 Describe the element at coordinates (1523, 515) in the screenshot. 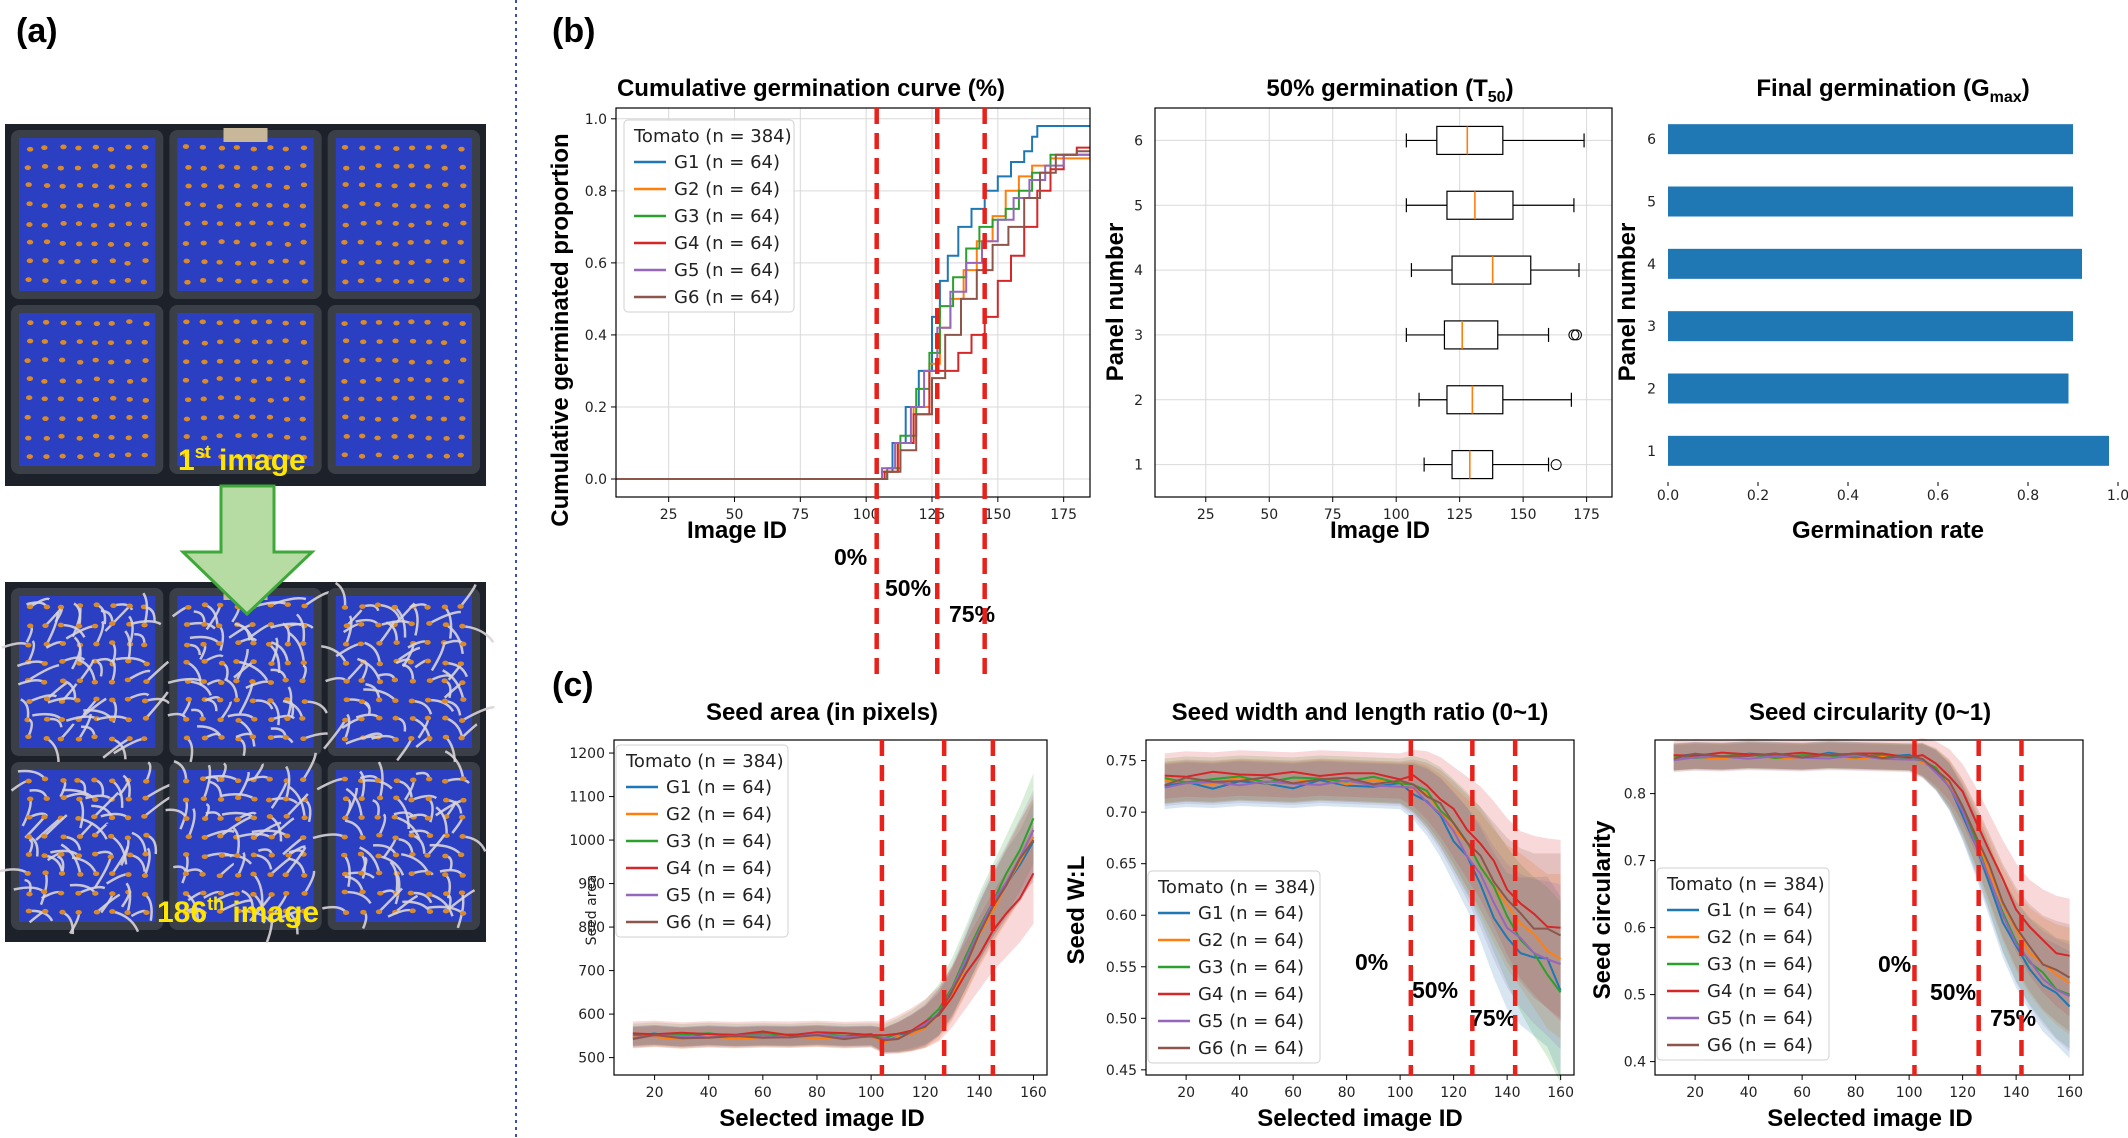

I see `x-tick-label: 150` at that location.